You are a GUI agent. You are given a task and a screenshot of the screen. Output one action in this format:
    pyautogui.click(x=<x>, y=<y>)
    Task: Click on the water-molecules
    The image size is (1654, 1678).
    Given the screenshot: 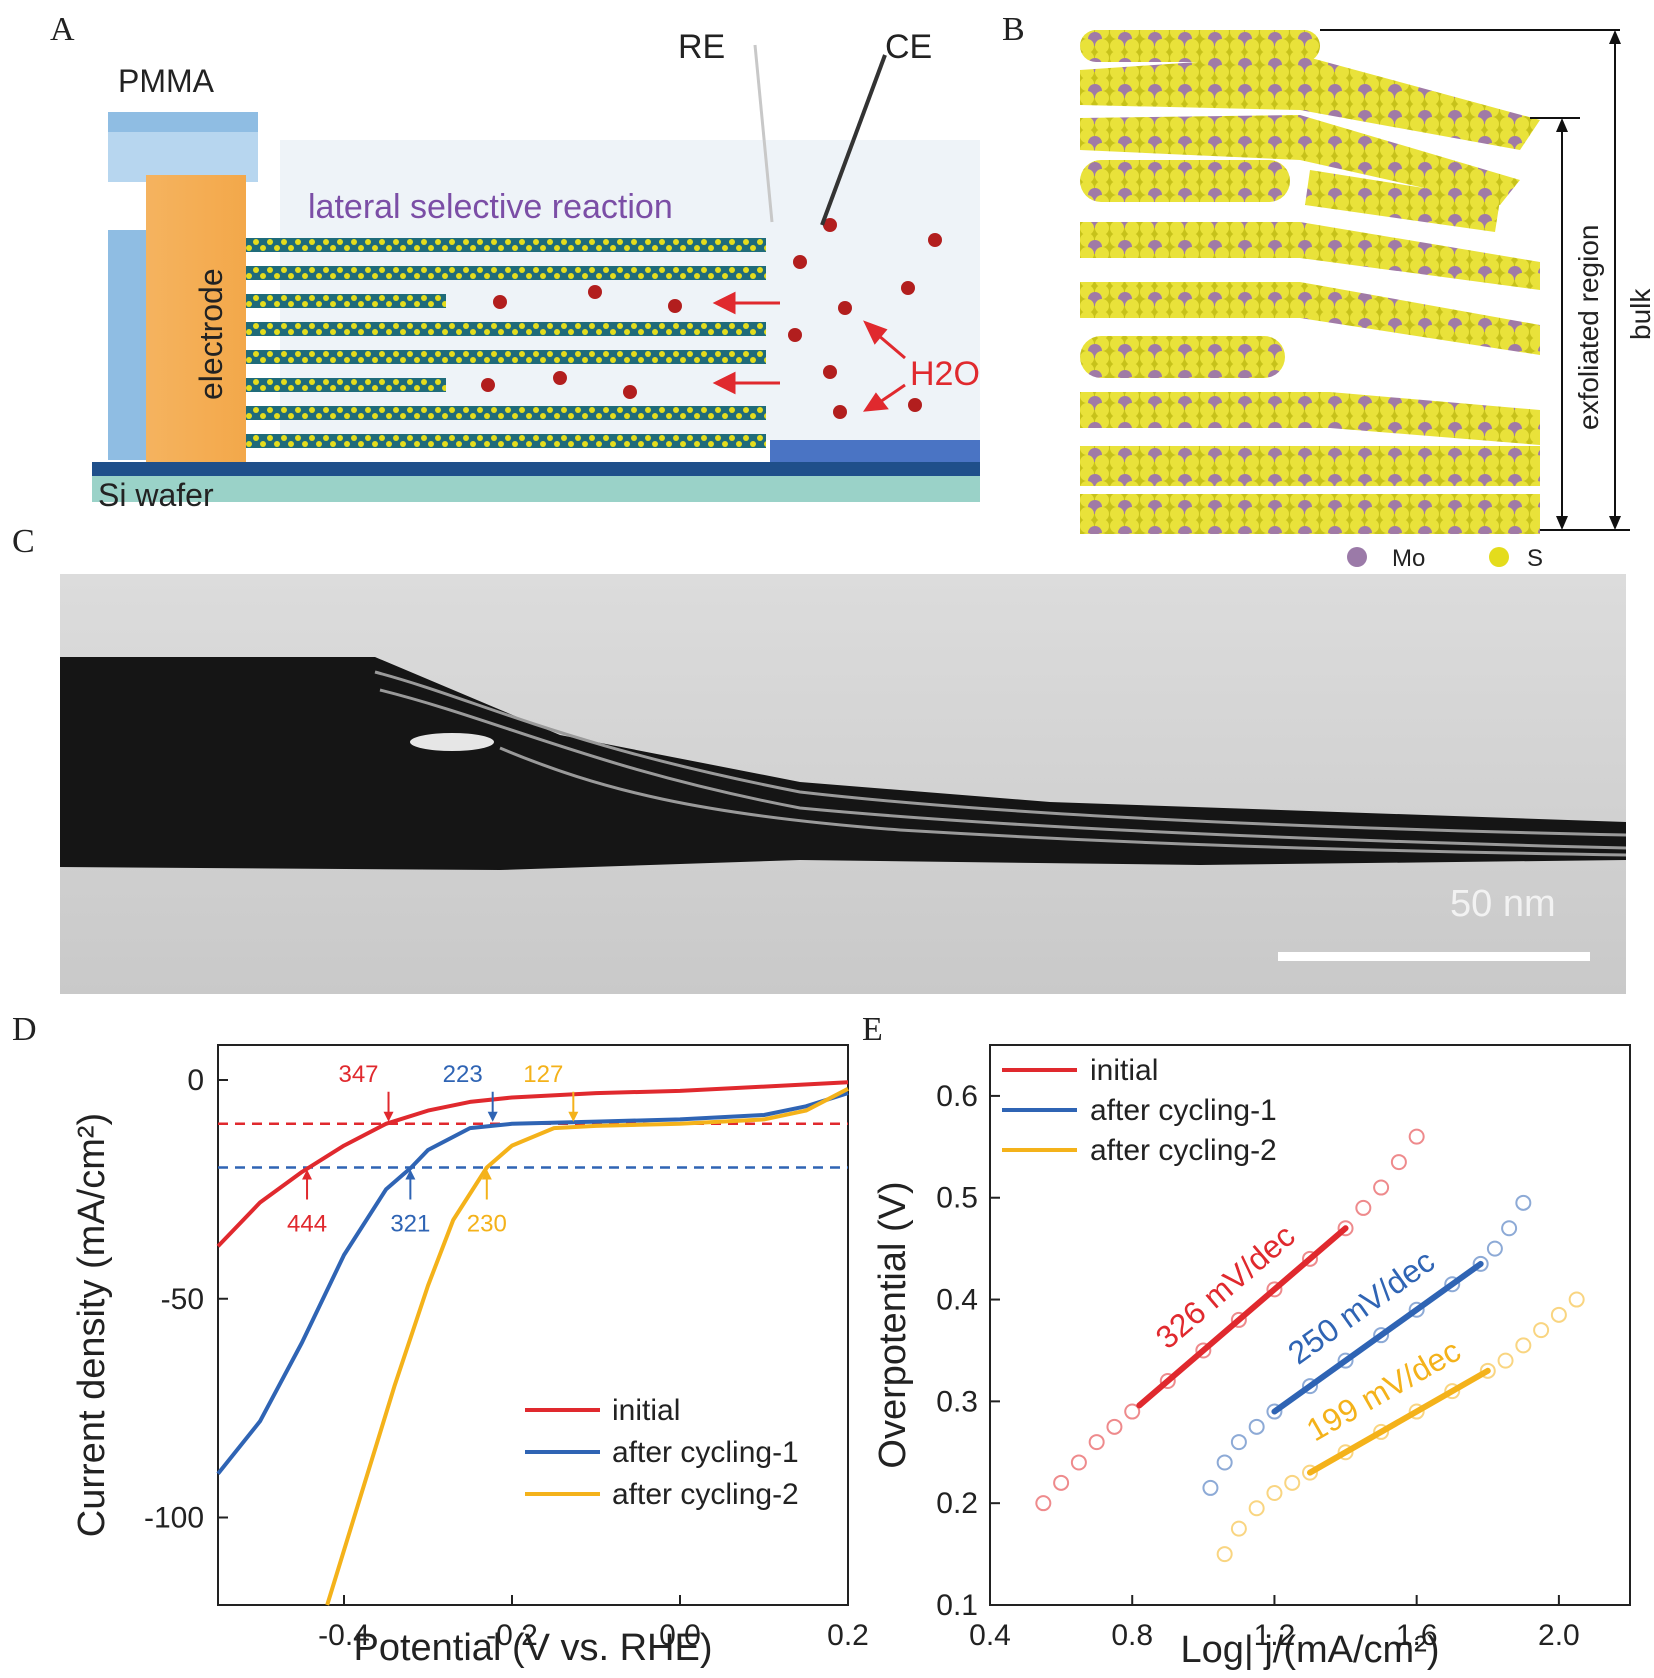 What is the action you would take?
    pyautogui.click(x=711, y=318)
    